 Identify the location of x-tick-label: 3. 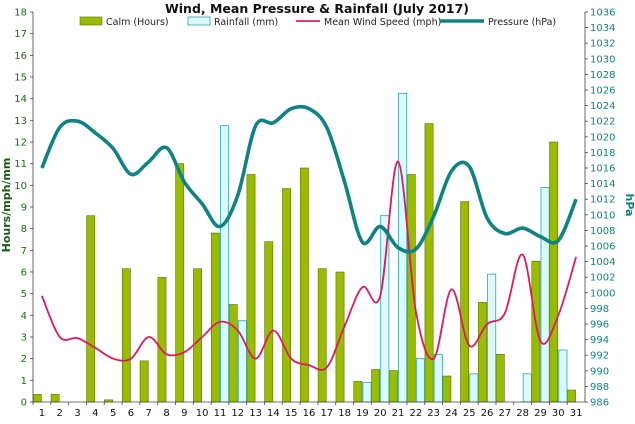
(77, 413).